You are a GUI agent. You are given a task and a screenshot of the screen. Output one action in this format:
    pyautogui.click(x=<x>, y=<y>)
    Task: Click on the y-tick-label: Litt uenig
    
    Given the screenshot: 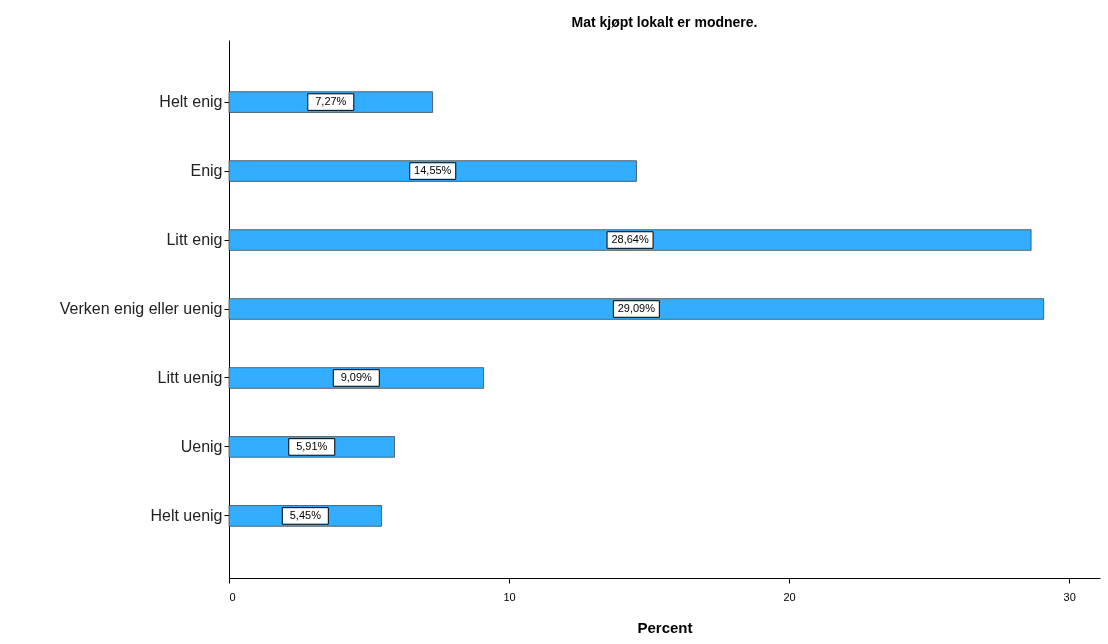 What is the action you would take?
    pyautogui.click(x=190, y=377)
    